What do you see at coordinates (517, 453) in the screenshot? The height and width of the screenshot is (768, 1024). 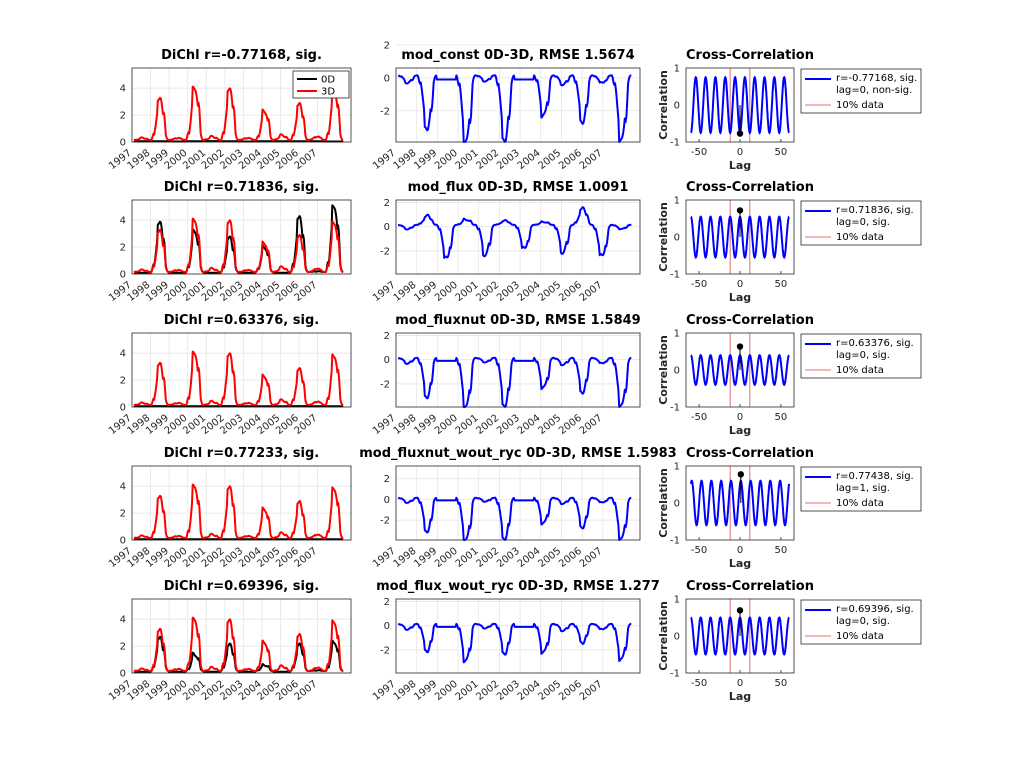 I see `chart-title: mod_fluxnut_wout_ryc 0D-3D, RMSE 1.5983` at bounding box center [517, 453].